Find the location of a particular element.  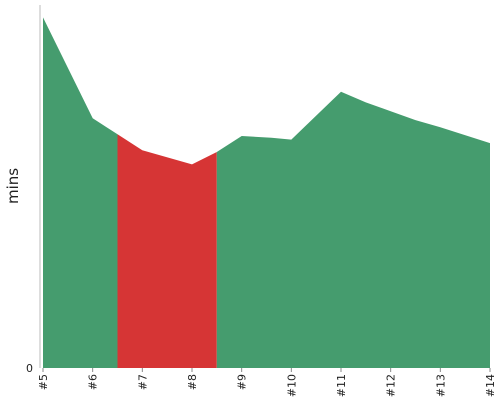

x-axis-ticks: #5 #6 #7 #8 #9 #10 #11 #12 #13 #14 is located at coordinates (267, 382).